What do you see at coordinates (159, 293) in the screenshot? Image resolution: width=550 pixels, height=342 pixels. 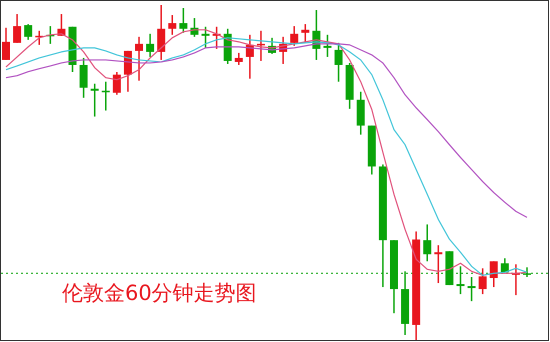 I see `text: 伦敦金60分钟走势图` at bounding box center [159, 293].